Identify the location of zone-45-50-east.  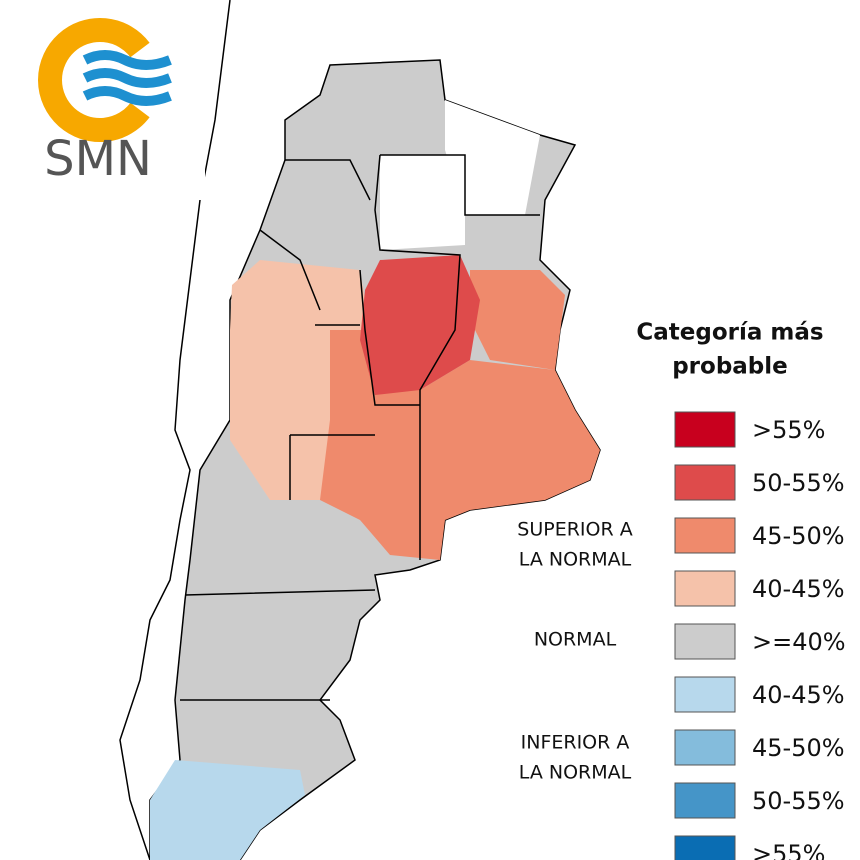
(460, 415).